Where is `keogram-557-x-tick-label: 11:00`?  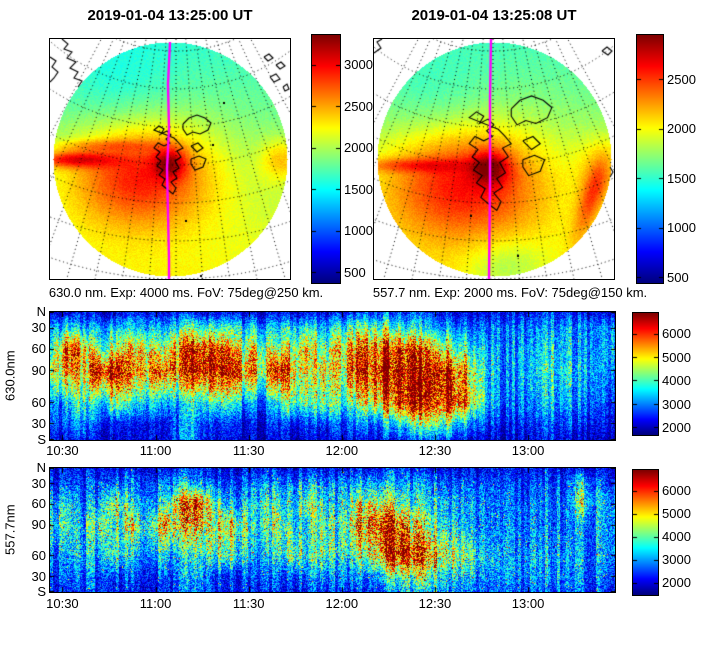 keogram-557-x-tick-label: 11:00 is located at coordinates (155, 603).